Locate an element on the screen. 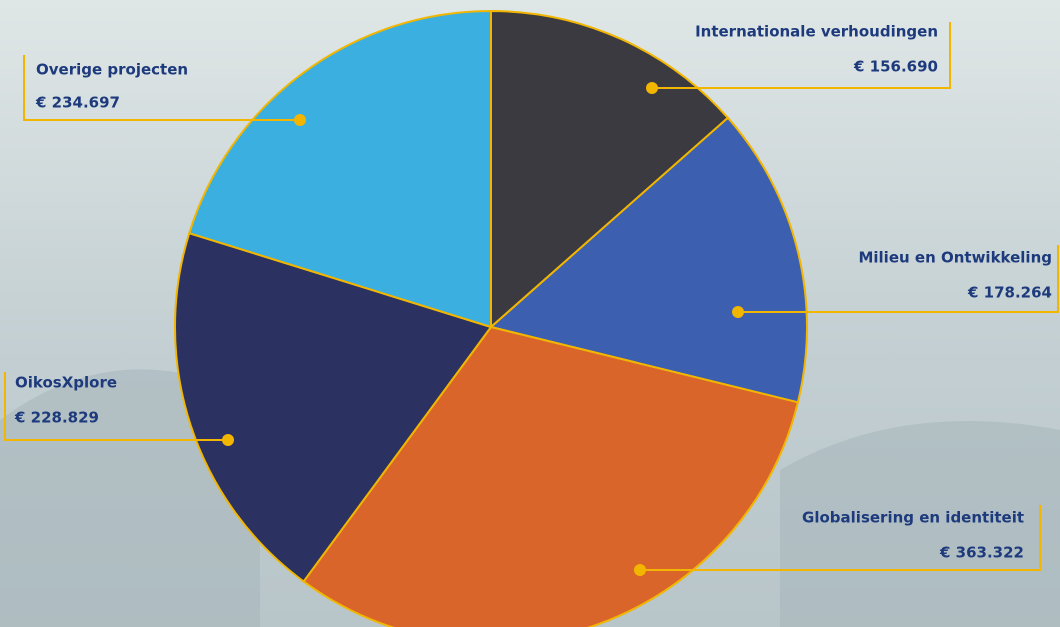 The height and width of the screenshot is (627, 1060). category-label: Globalisering en identiteit is located at coordinates (913, 518).